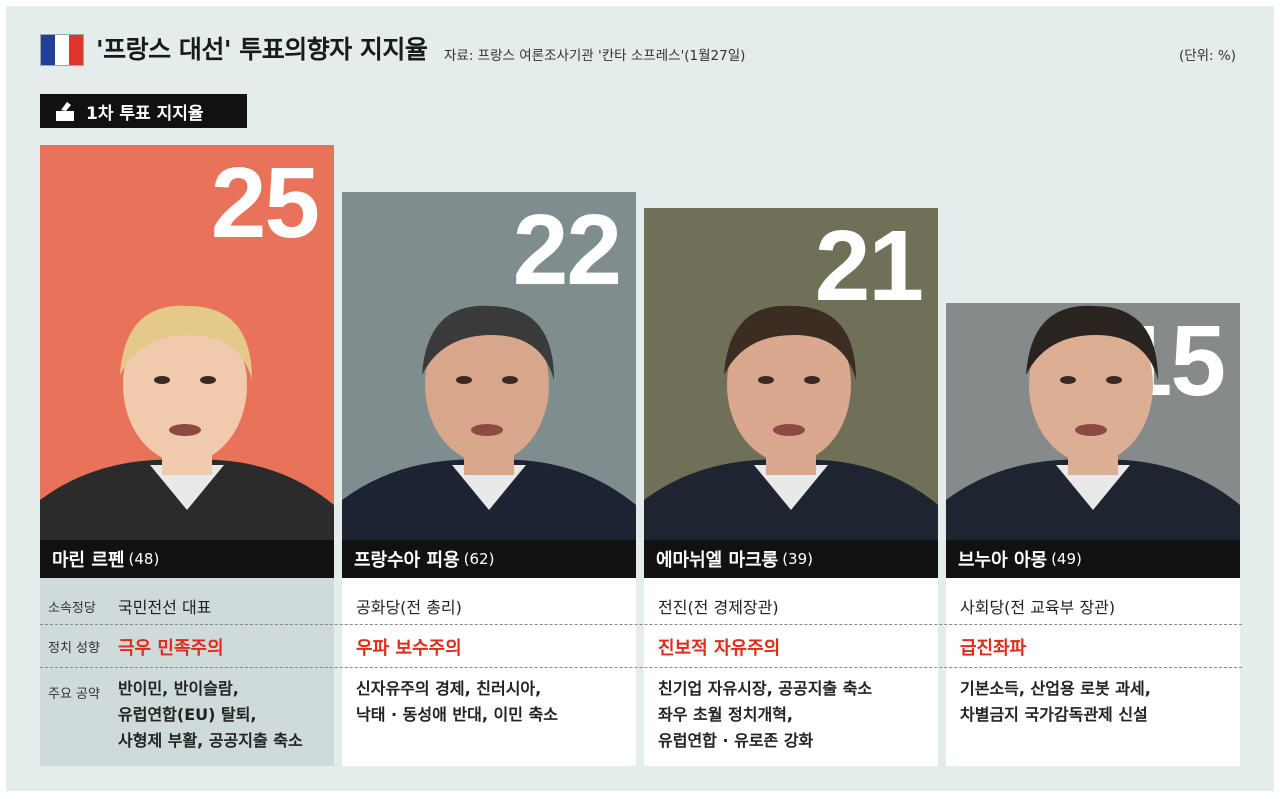 Image resolution: width=1280 pixels, height=797 pixels. I want to click on bar-4: 15, so click(1093, 421).